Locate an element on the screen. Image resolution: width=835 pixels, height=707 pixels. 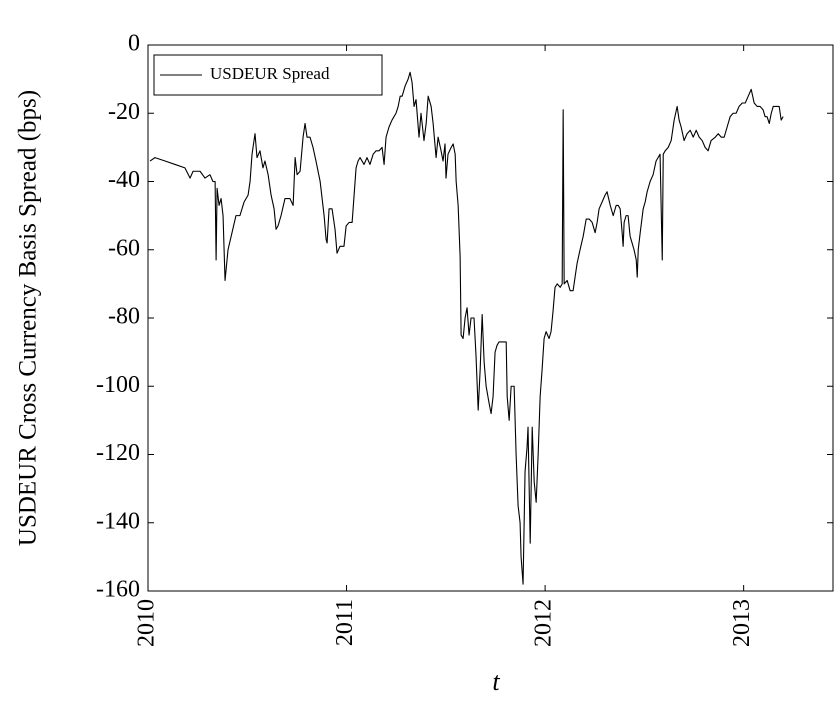
y-tick-label: -100 is located at coordinates (118, 385).